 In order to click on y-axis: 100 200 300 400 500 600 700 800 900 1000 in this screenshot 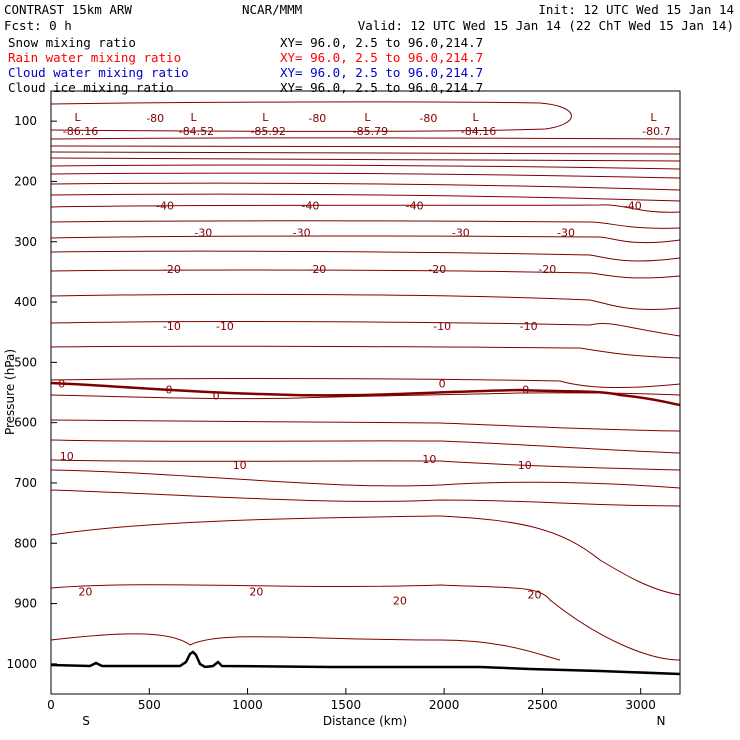, I will do `click(31, 392)`.